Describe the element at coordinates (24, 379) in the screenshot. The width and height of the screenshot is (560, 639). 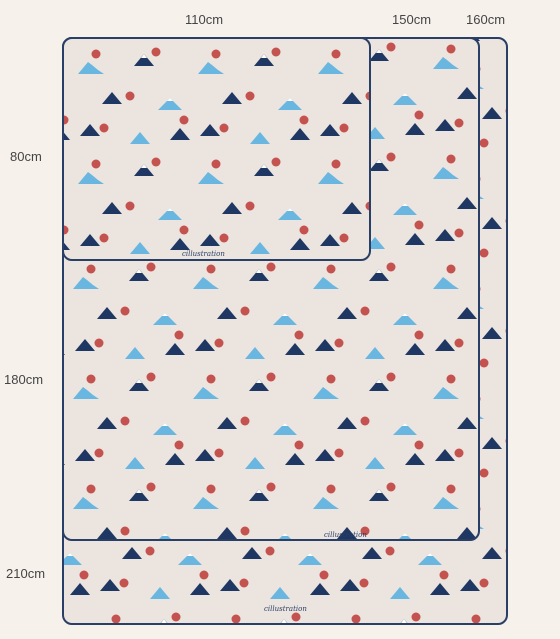
I see `height-180-label: 180cm` at that location.